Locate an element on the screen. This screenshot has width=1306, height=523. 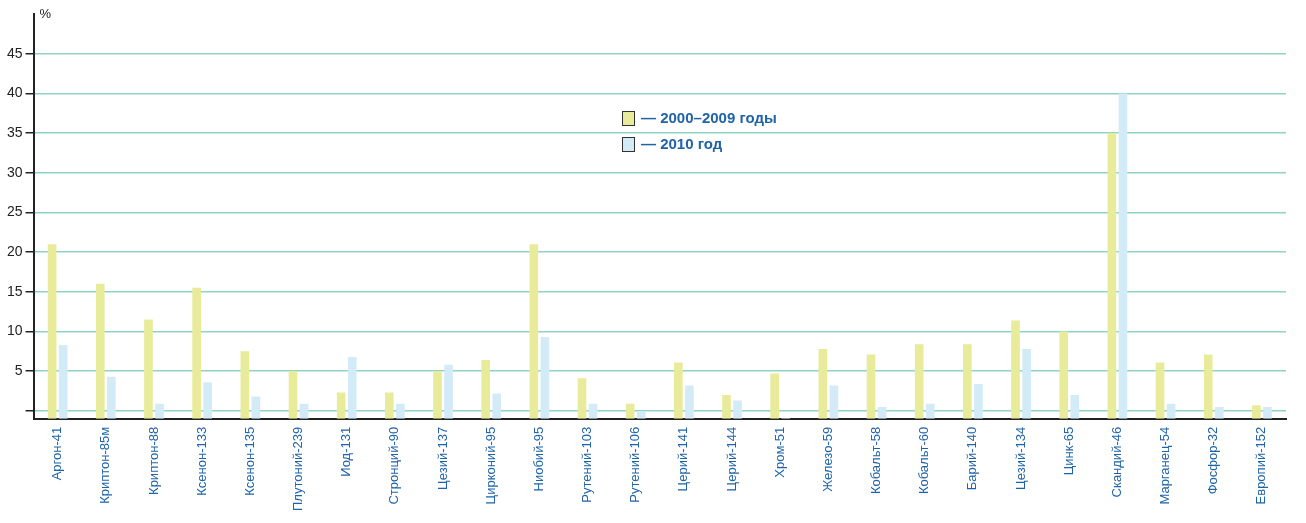
x-tick-label: Иод-131 is located at coordinates (346, 451).